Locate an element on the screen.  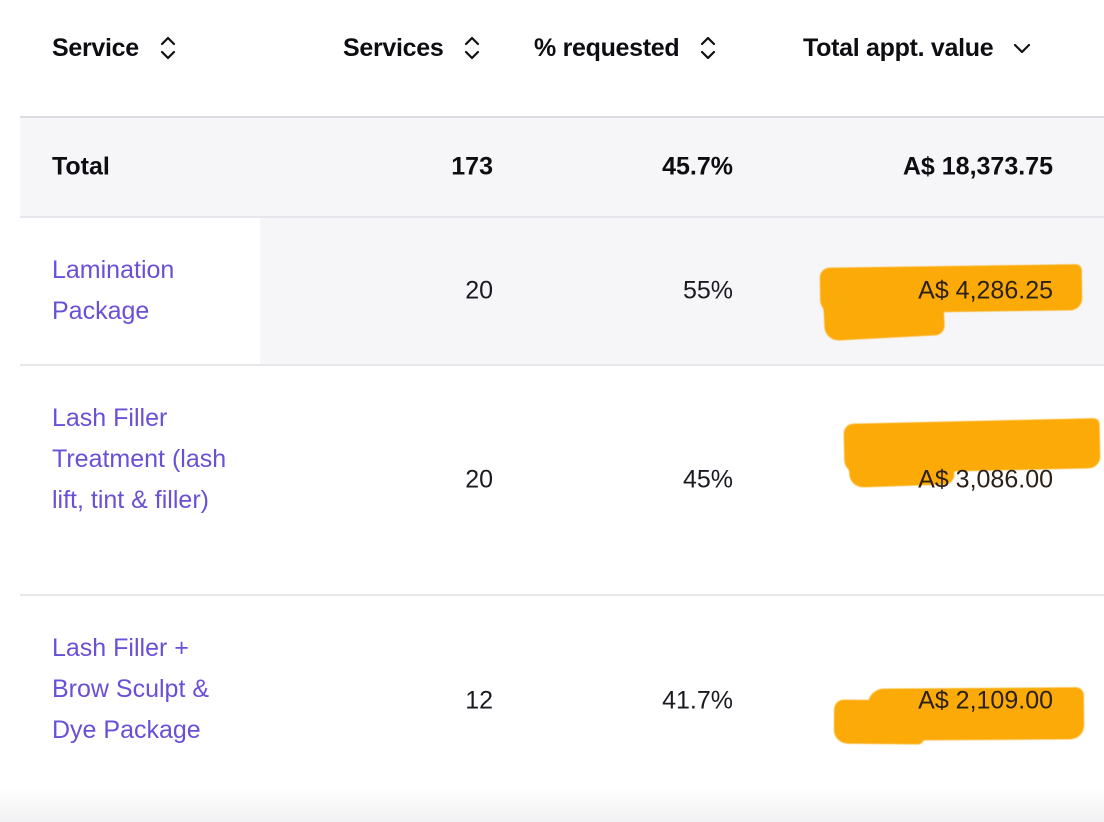
total-value: A$ 18,373.75 is located at coordinates (977, 166).